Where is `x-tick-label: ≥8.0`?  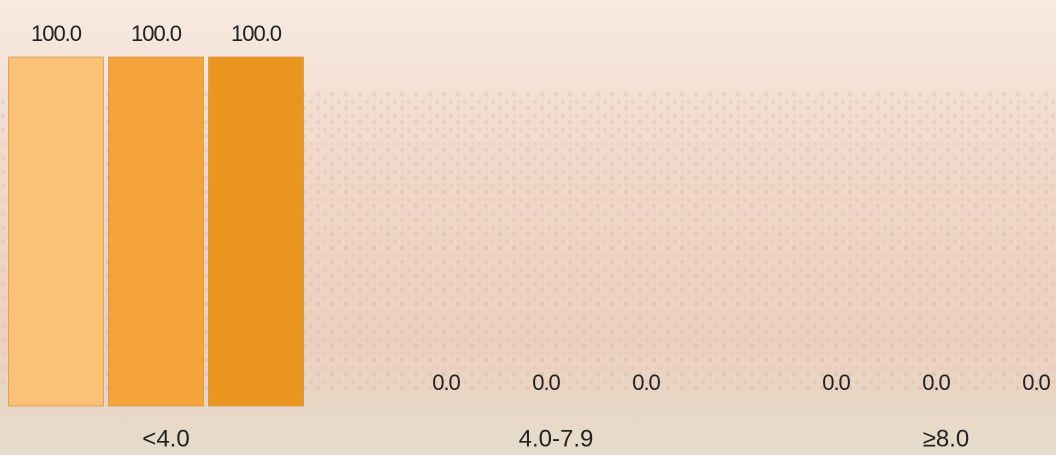
x-tick-label: ≥8.0 is located at coordinates (946, 438).